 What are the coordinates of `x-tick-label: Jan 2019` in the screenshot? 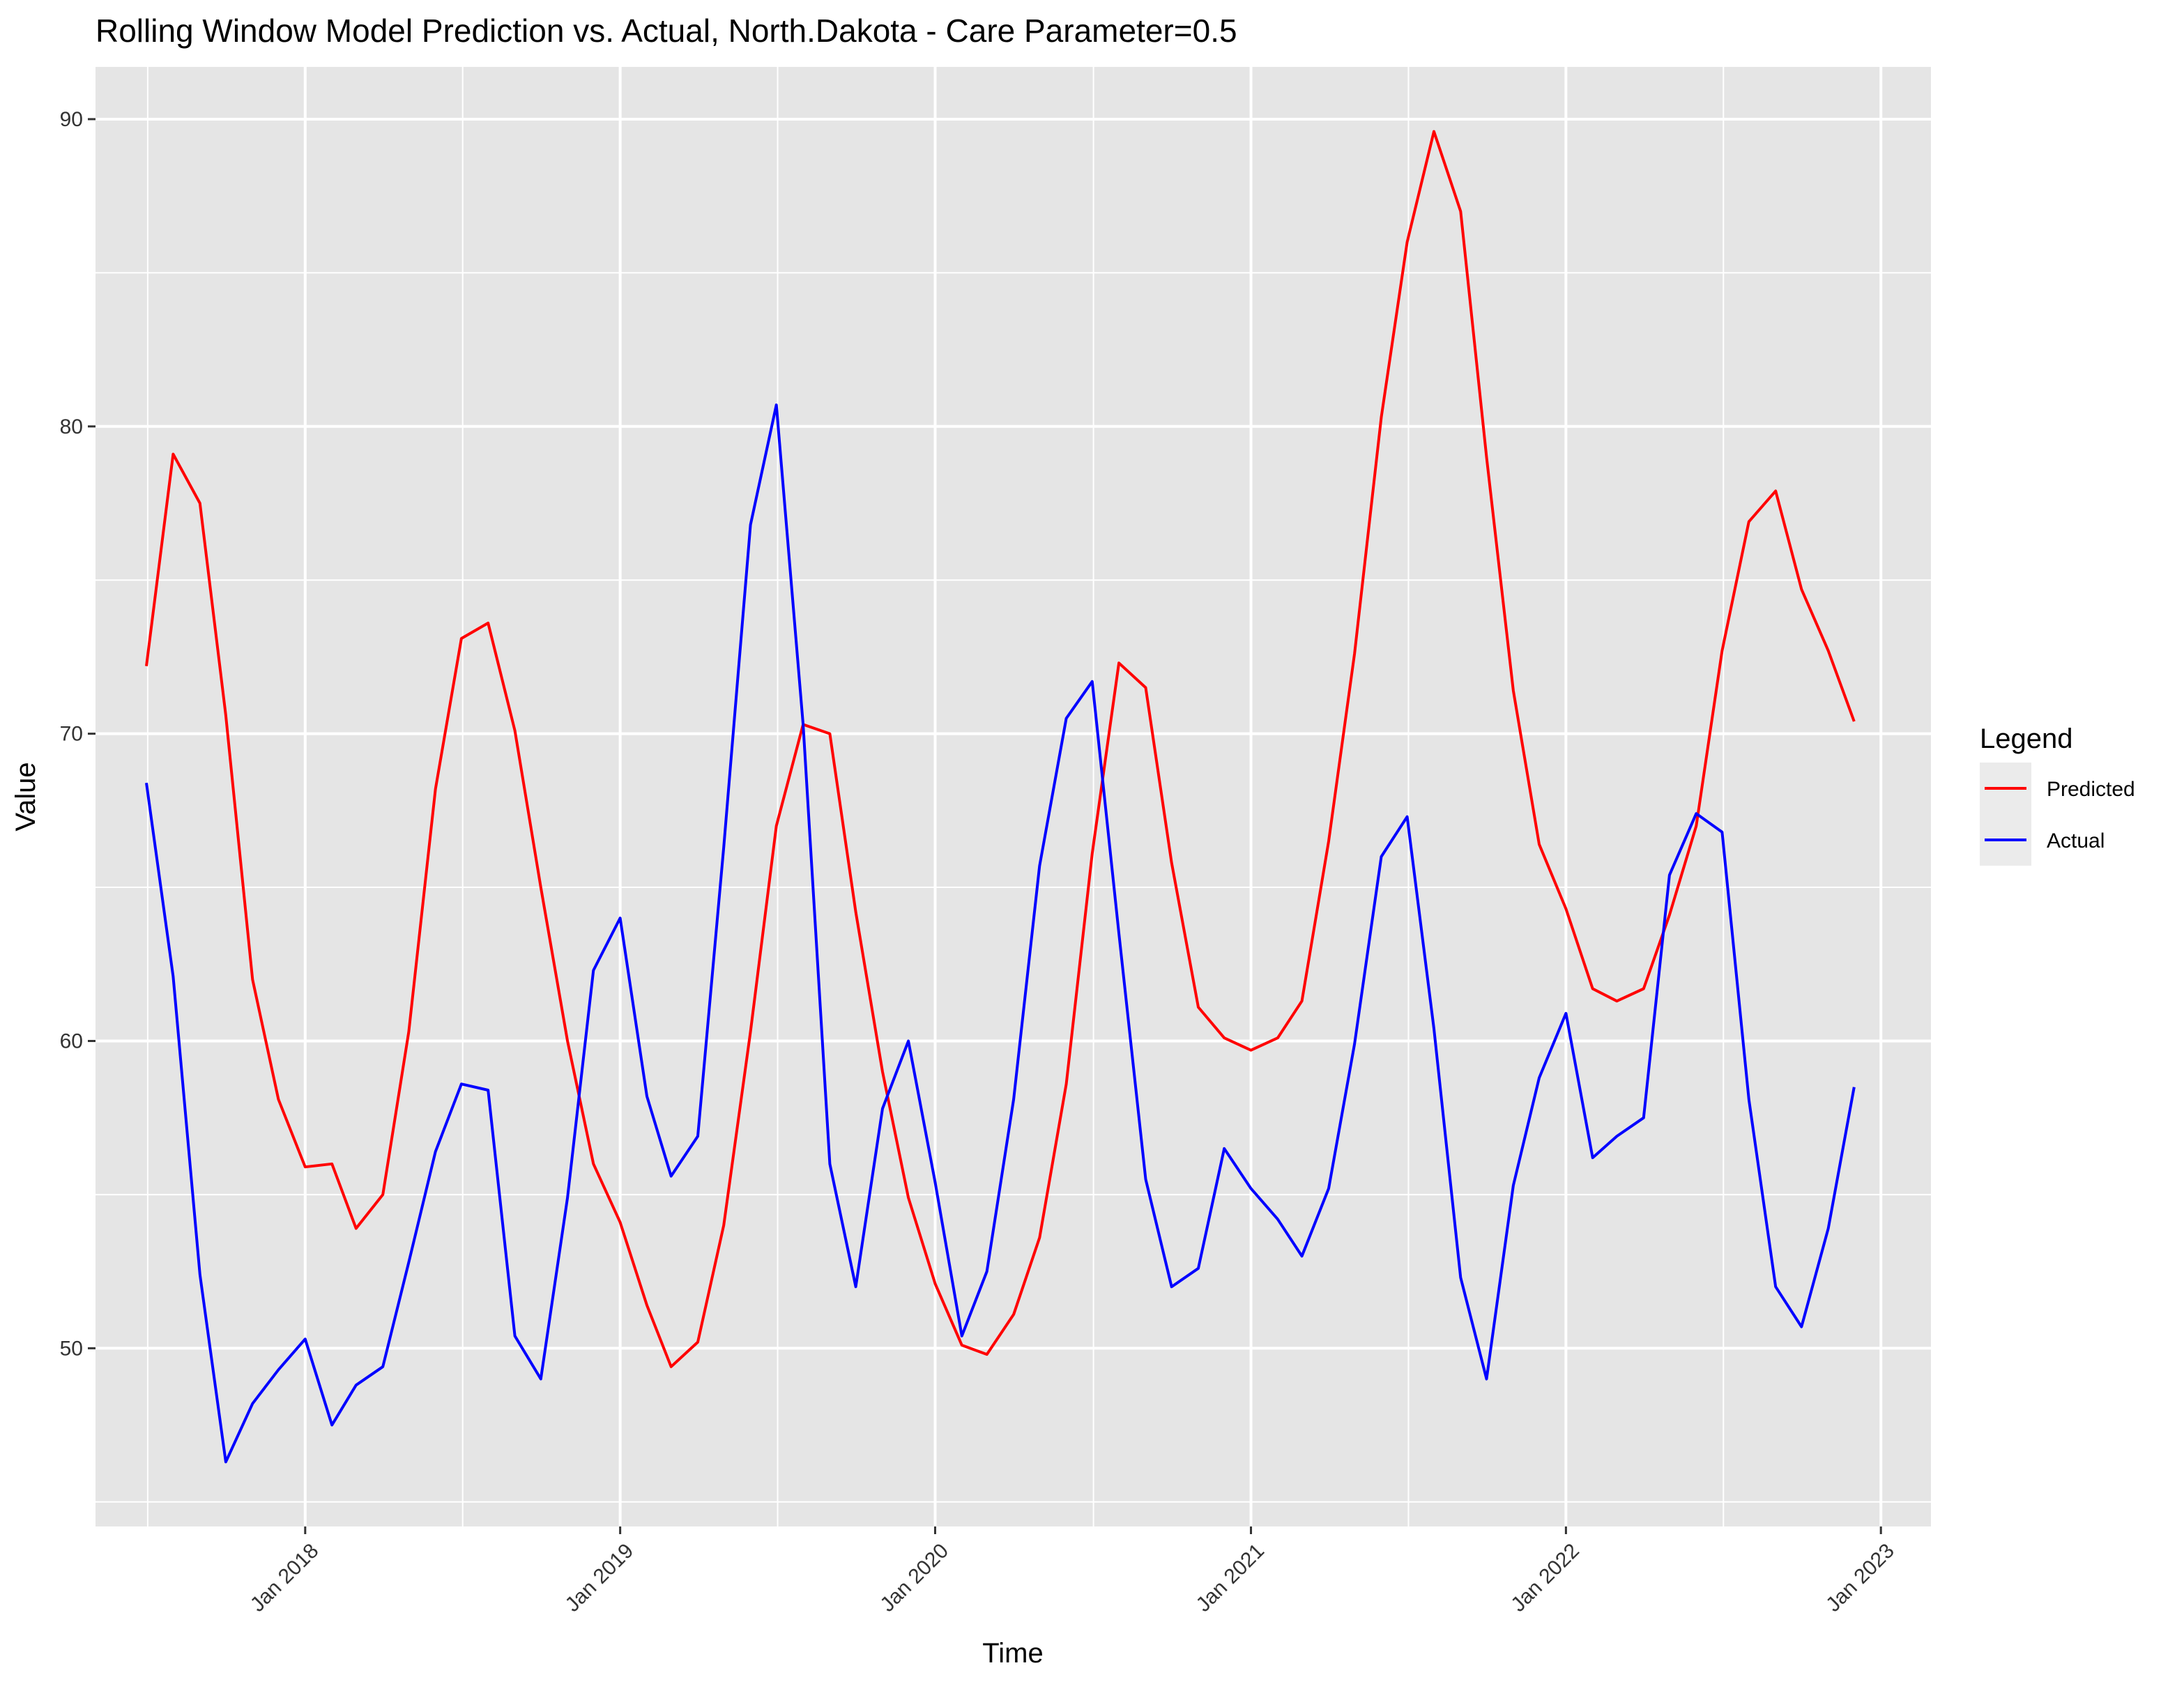 It's located at (600, 1577).